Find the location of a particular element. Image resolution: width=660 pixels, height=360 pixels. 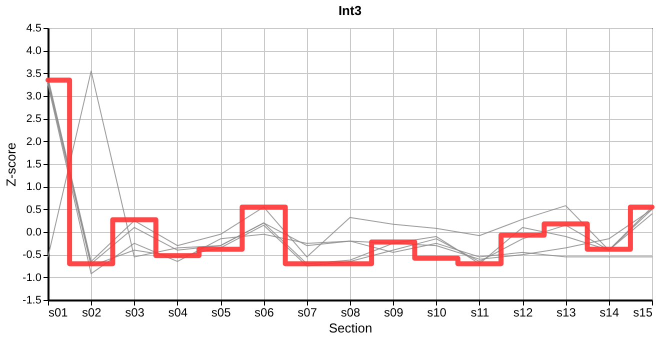

y-tick-label: 2.5 is located at coordinates (34, 119).